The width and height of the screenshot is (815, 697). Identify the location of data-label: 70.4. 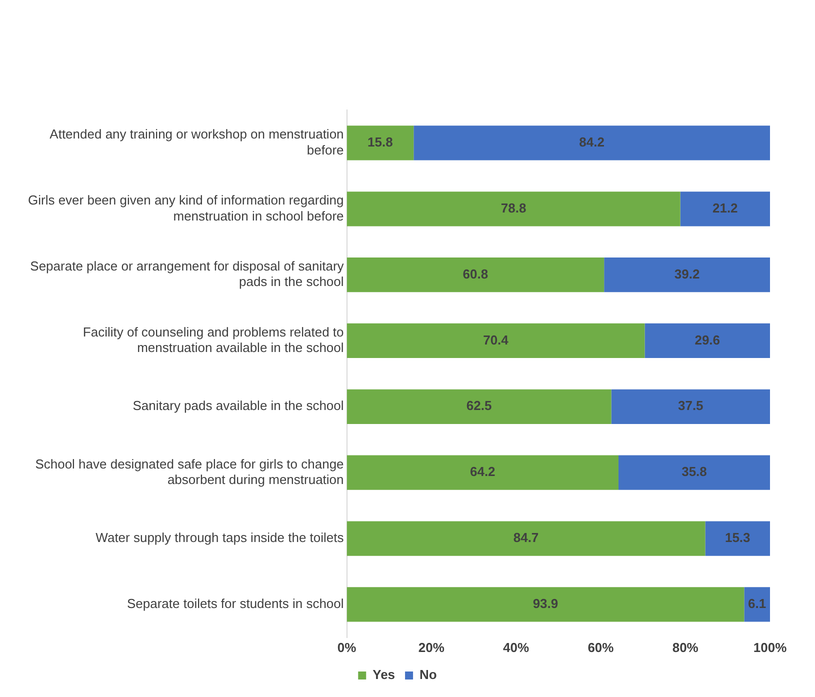
(496, 340).